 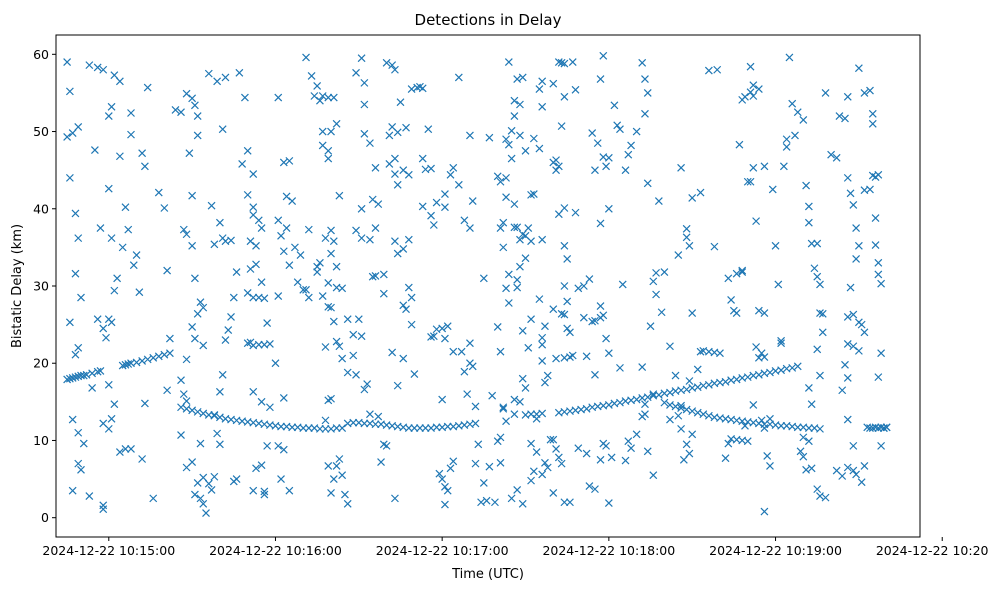 What do you see at coordinates (17, 286) in the screenshot?
I see `y-axis-label: Bistatic Delay (km)` at bounding box center [17, 286].